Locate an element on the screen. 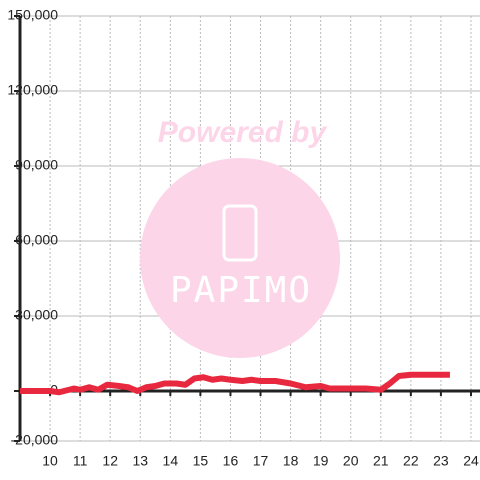 Image resolution: width=480 pixels, height=480 pixels. y-tick-label: 150,000 is located at coordinates (32, 15).